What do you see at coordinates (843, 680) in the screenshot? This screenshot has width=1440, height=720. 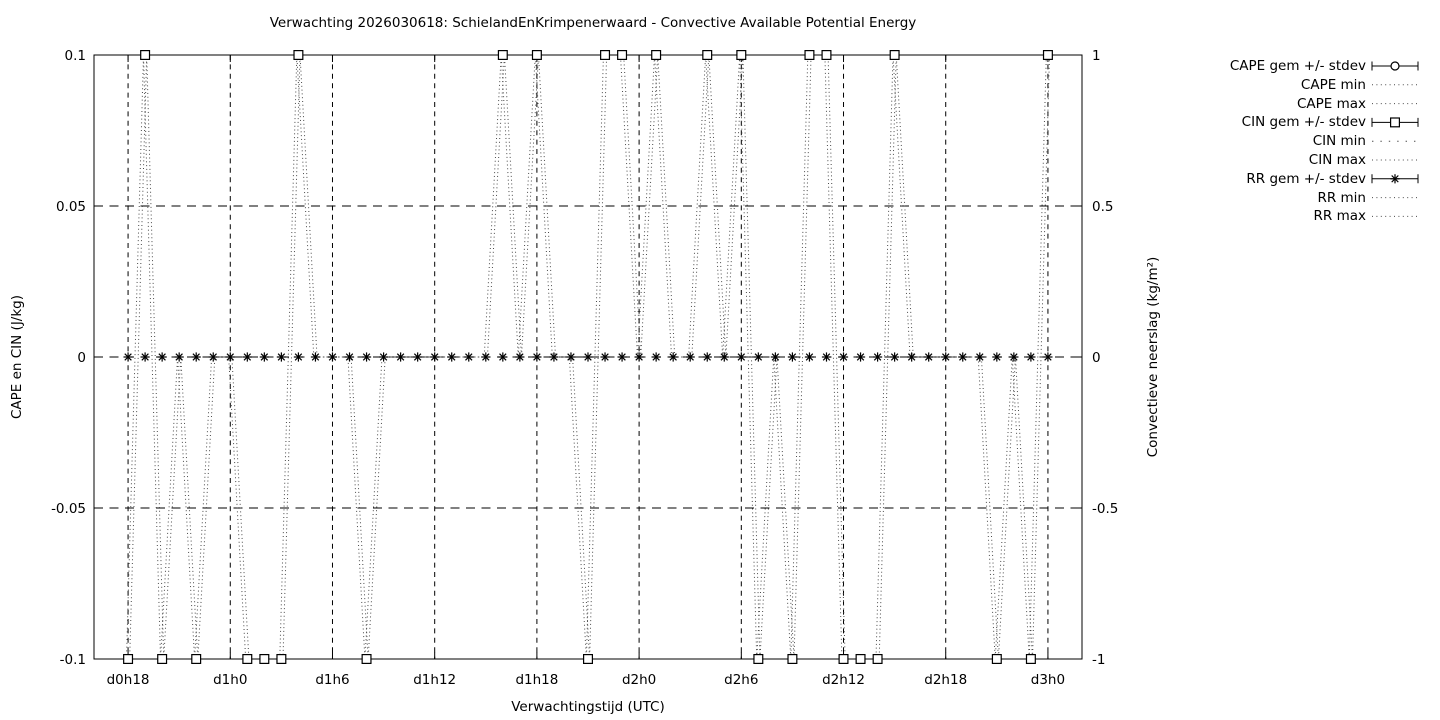 I see `x-tick-label: d2h12` at bounding box center [843, 680].